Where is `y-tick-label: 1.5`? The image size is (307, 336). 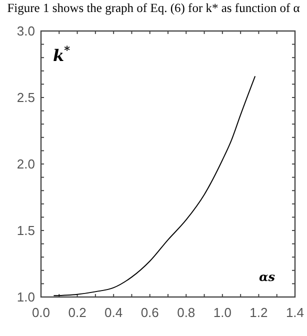
y-tick-label: 1.5 is located at coordinates (25, 230).